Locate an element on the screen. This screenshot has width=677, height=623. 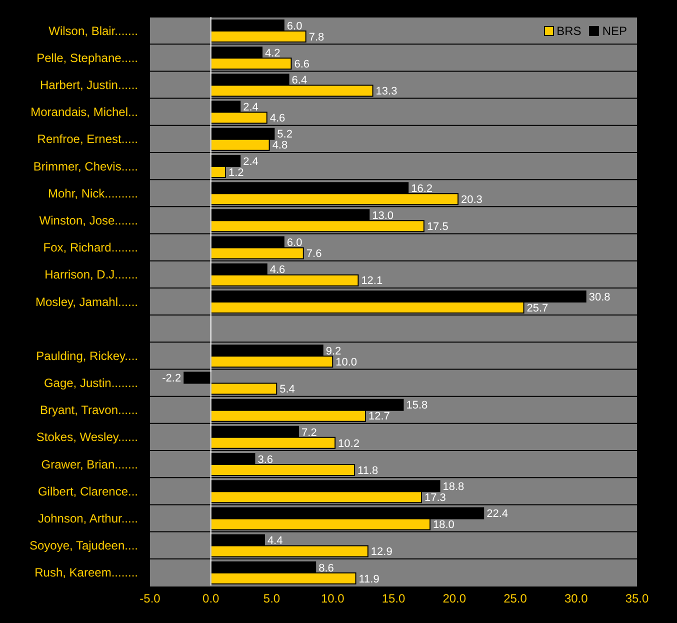
data-label: 3.6 is located at coordinates (265, 460).